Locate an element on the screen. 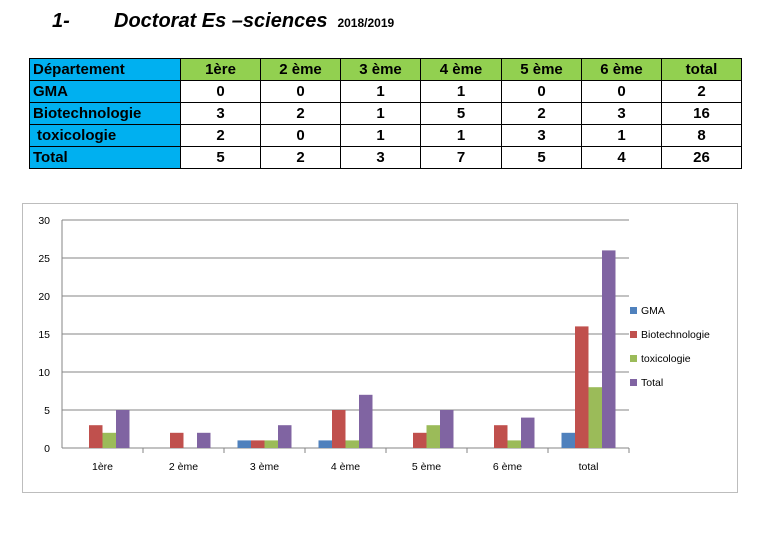 This screenshot has height=560, width=780. row-label: toxicologie is located at coordinates (105, 135).